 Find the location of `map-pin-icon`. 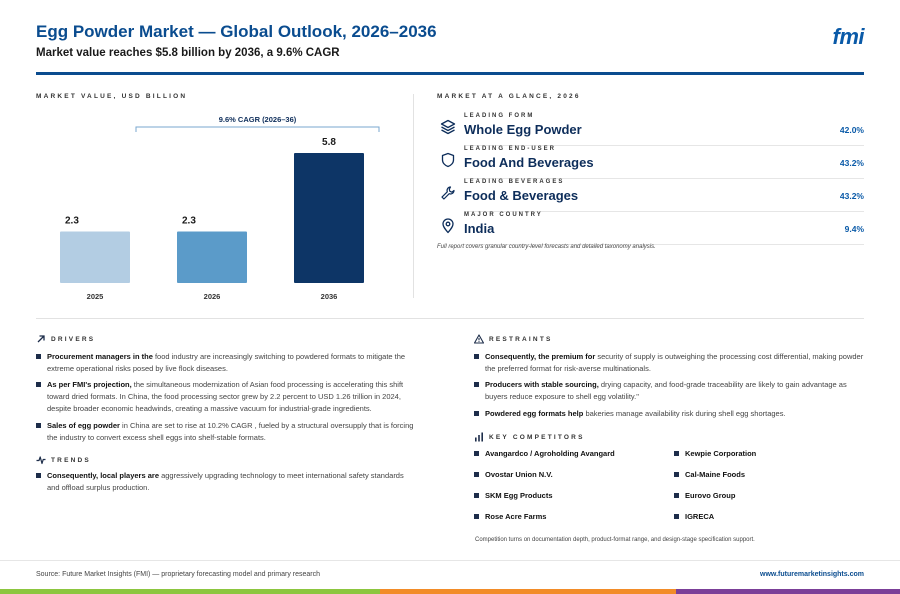

map-pin-icon is located at coordinates (448, 226).